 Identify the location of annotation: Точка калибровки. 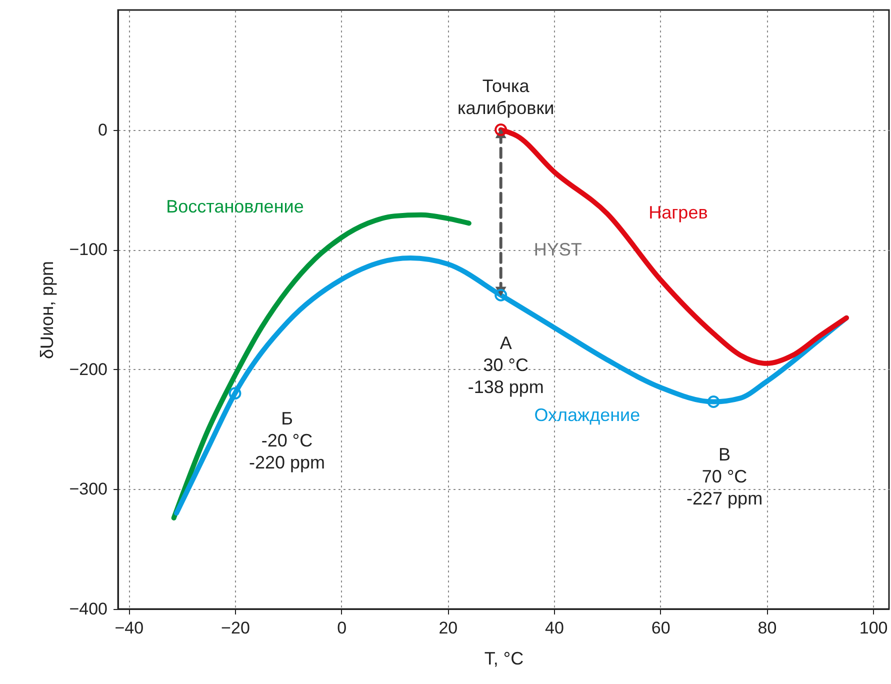
(506, 97).